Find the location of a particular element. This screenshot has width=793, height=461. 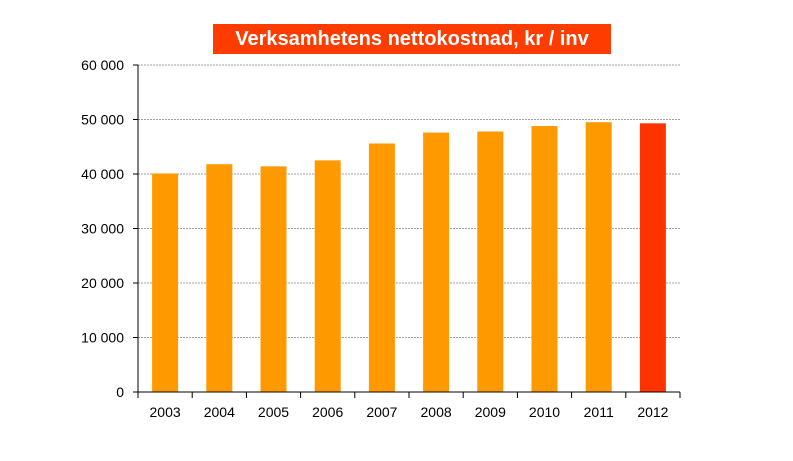

y-tick-label: 10 000 is located at coordinates (102, 338).